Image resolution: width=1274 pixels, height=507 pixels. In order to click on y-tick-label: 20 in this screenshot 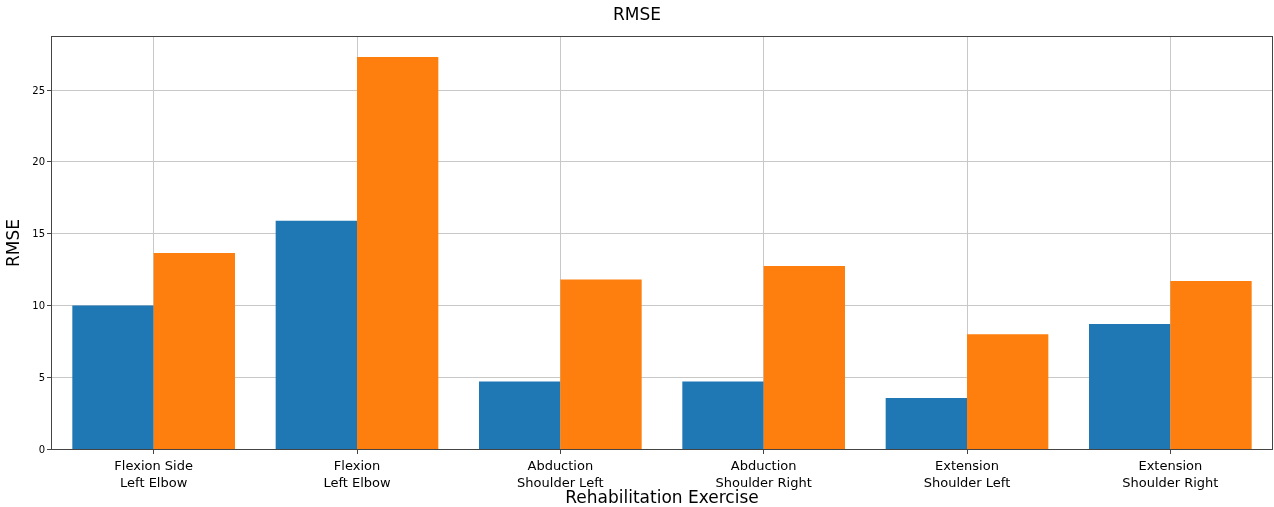, I will do `click(38, 162)`.